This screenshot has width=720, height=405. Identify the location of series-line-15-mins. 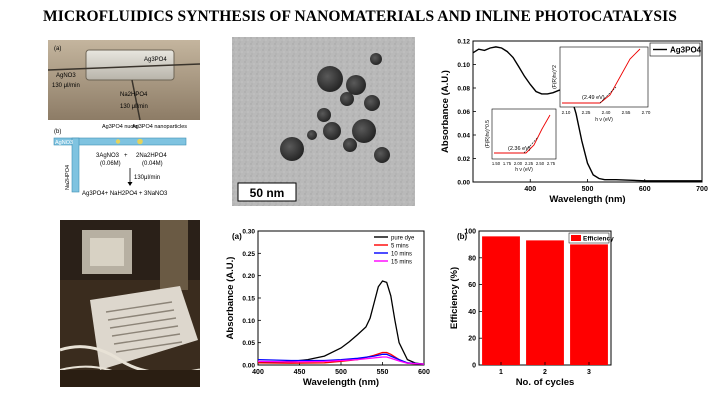
(341, 360).